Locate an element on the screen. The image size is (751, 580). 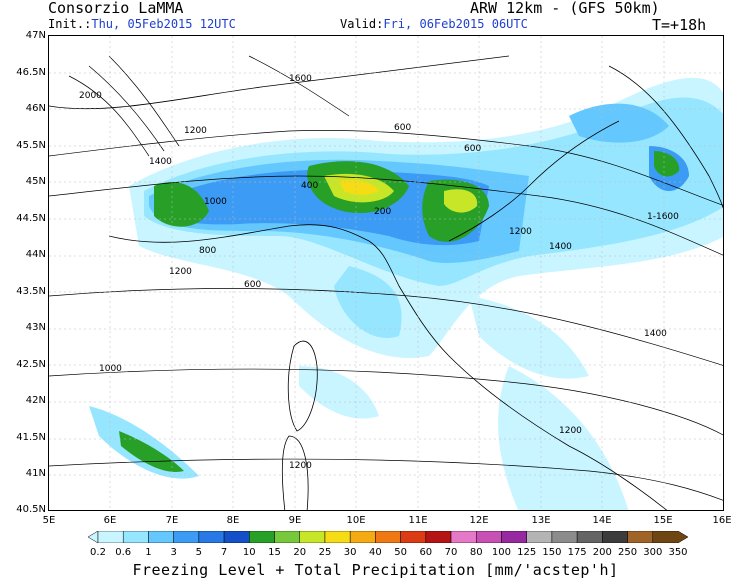
lat-label: 45N is located at coordinates (35, 181).